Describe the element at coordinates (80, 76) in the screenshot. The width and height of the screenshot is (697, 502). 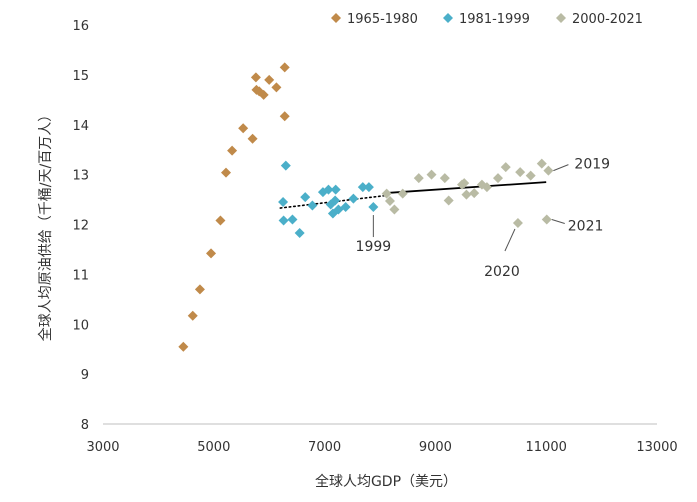
I see `y-tick-label: 15` at that location.